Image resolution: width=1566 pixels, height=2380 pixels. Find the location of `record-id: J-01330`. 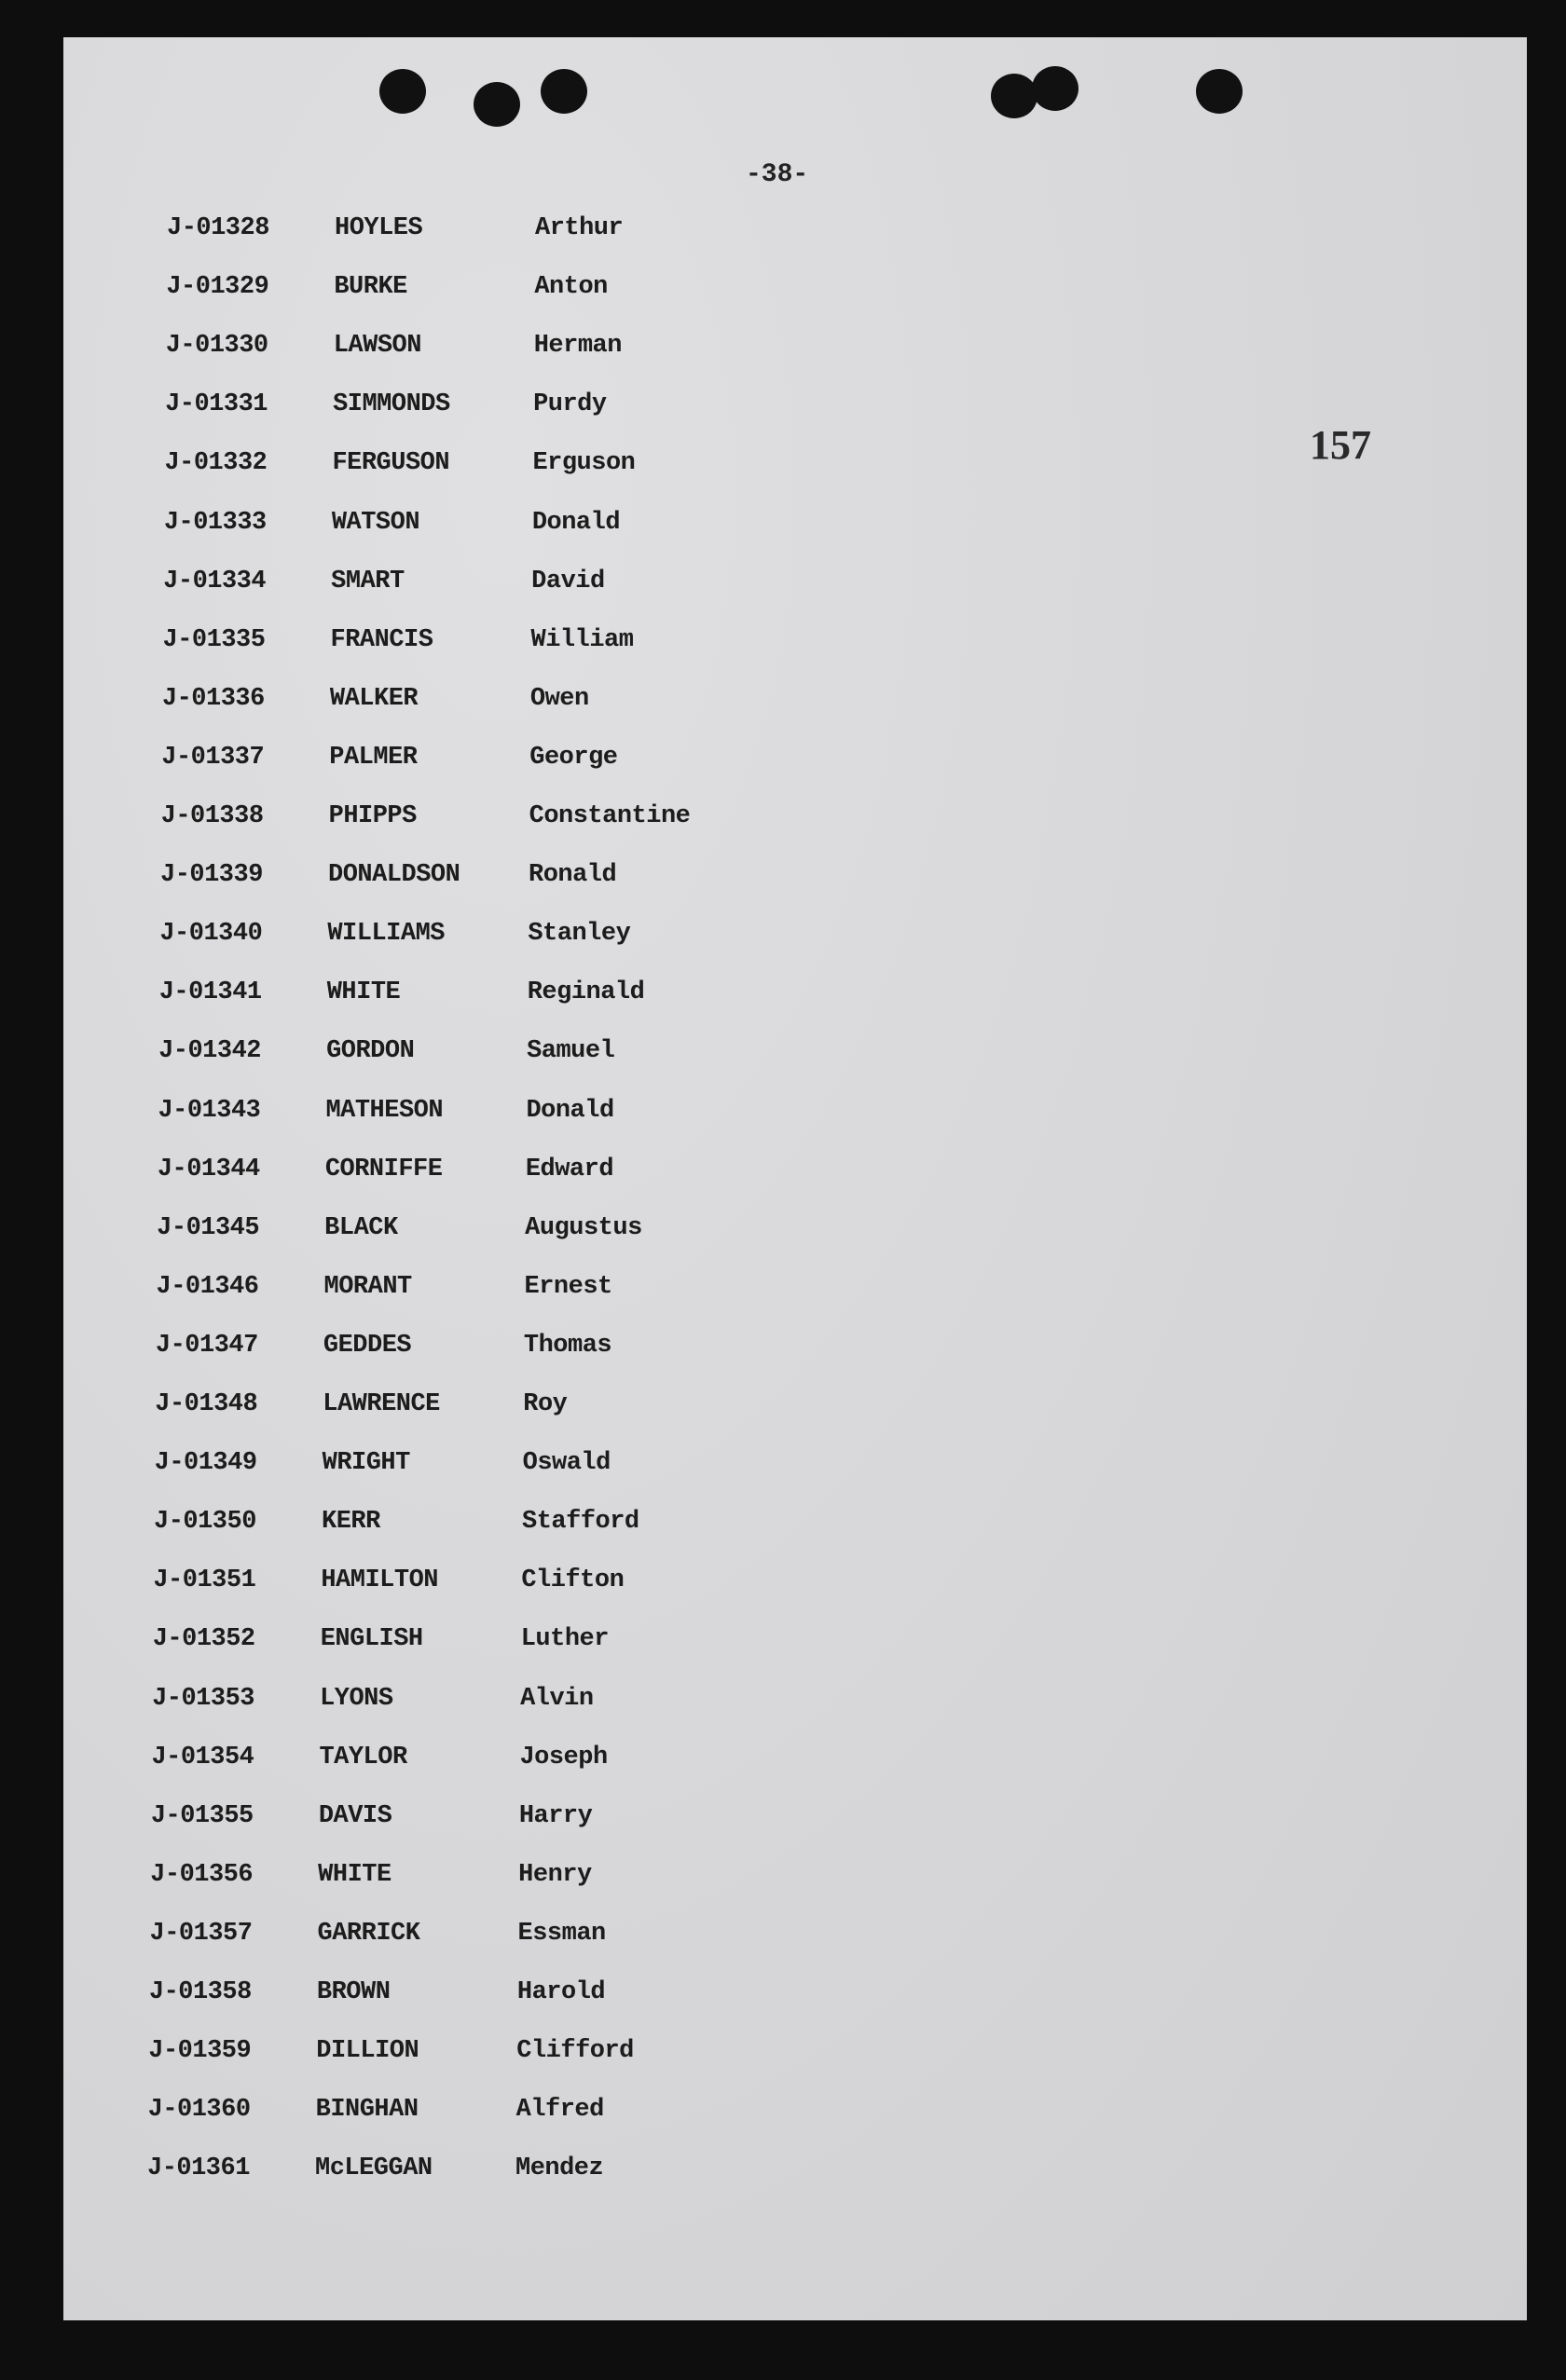

record-id: J-01330 is located at coordinates (216, 346).